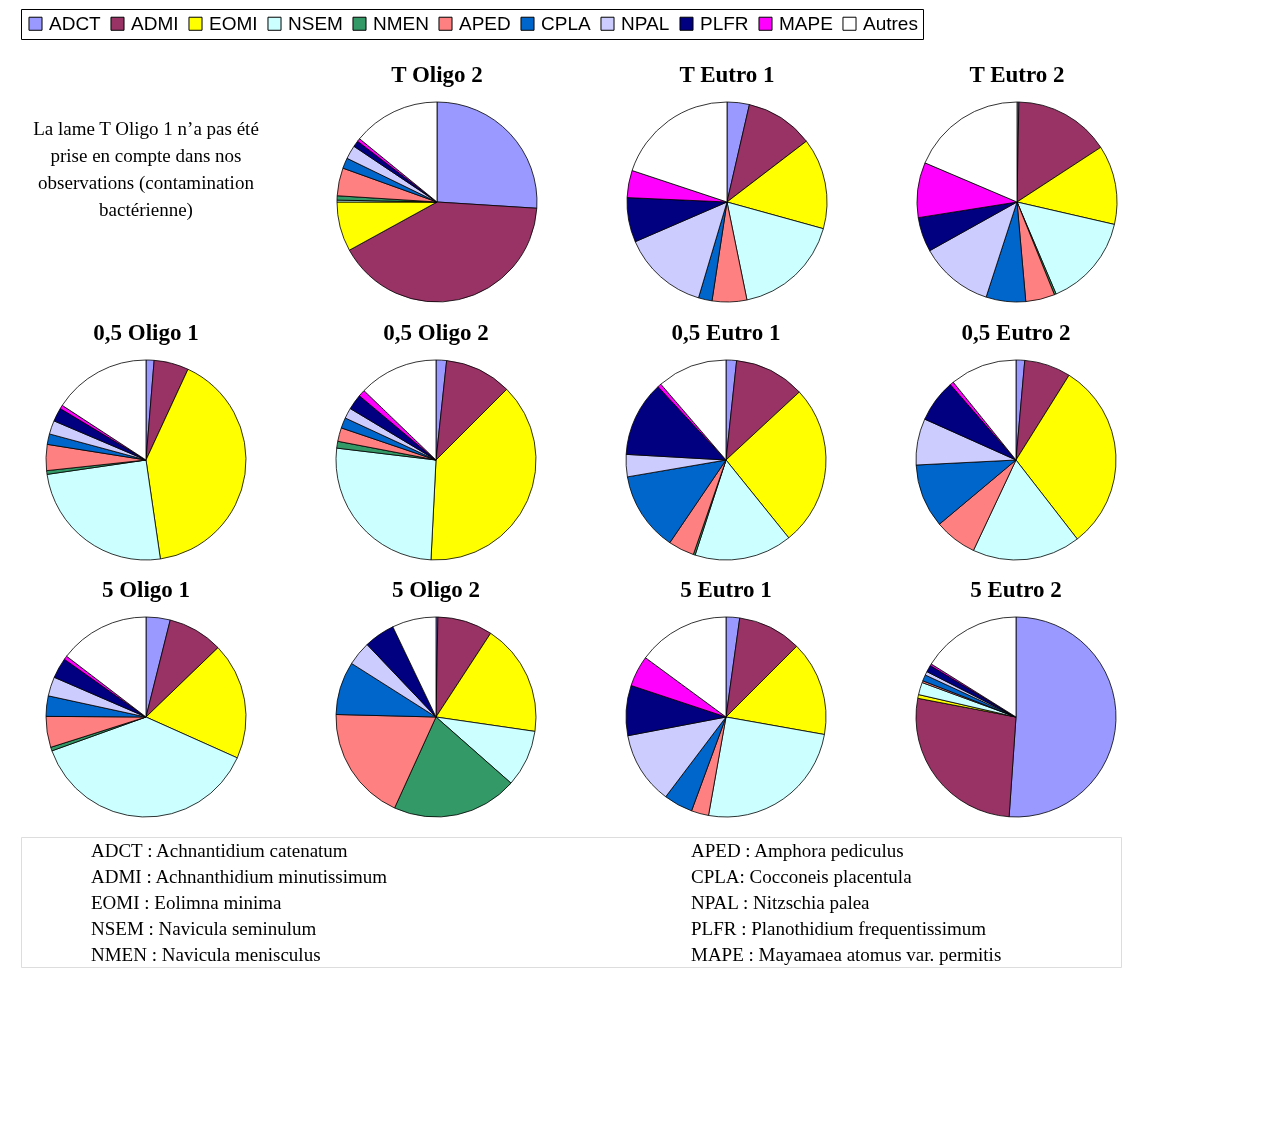  Describe the element at coordinates (239, 876) in the screenshot. I see `text: ADMI : Achnanthidium minutissimum` at that location.